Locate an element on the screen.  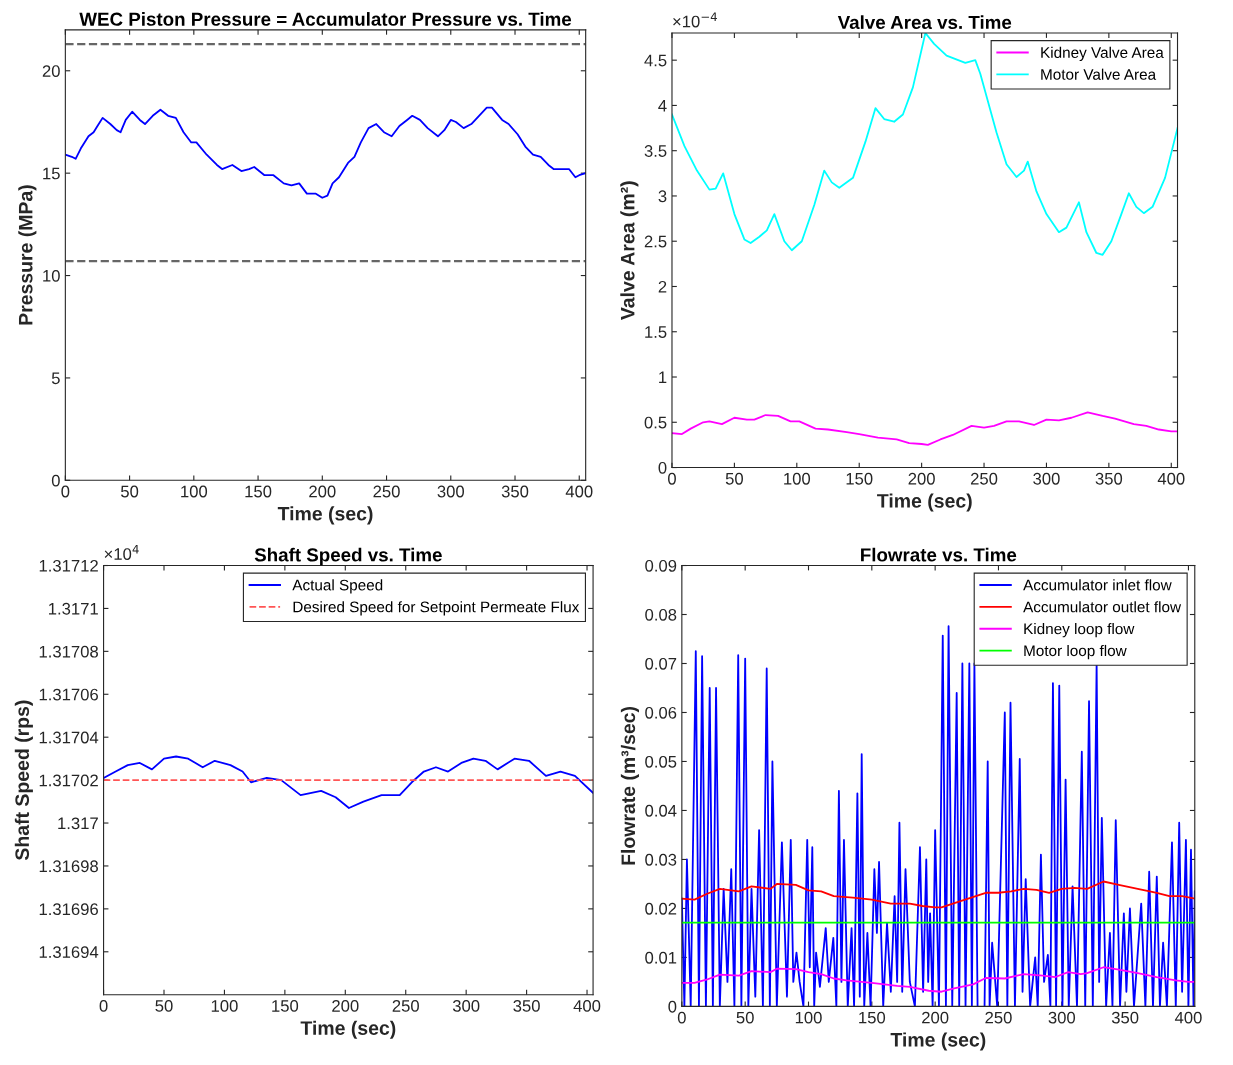
y-tick-label: 0 is located at coordinates (662, 467).